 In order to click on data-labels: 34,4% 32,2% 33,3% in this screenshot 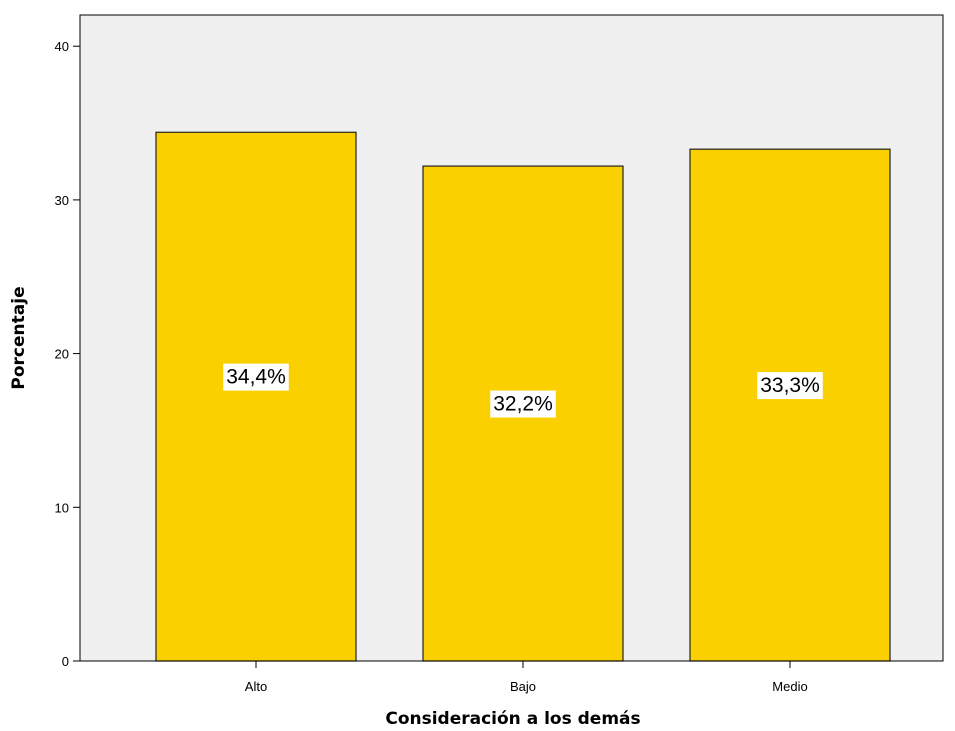, I will do `click(523, 390)`.